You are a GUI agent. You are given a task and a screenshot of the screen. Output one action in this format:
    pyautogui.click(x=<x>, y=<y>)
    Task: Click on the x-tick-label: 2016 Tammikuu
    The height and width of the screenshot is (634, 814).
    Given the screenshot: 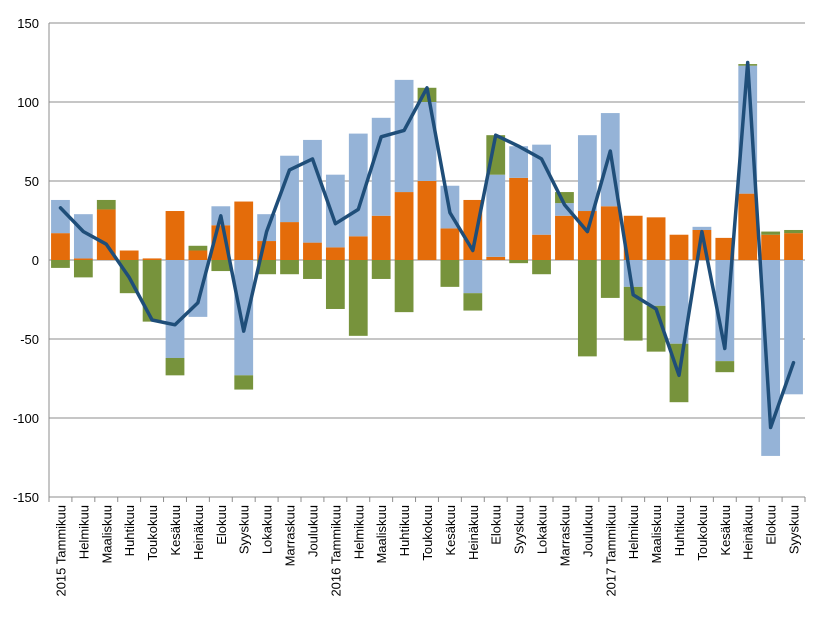 What is the action you would take?
    pyautogui.click(x=335, y=551)
    